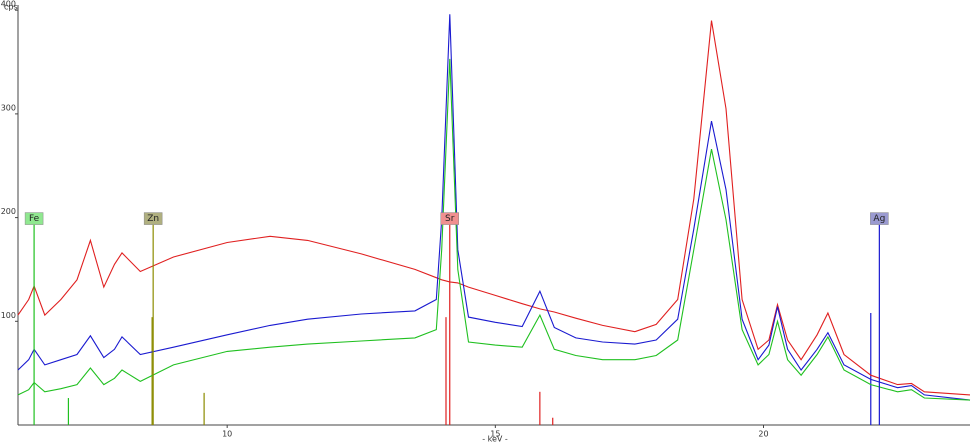  I want to click on x-tick-label: 20, so click(763, 434).